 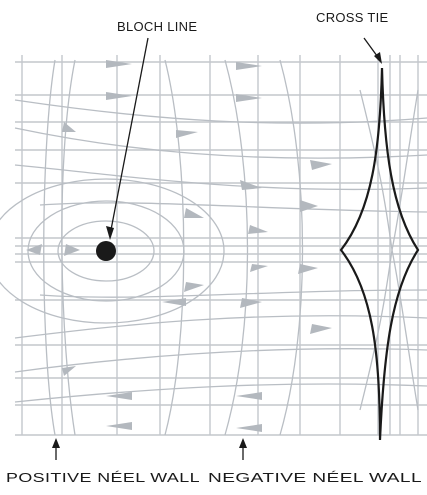 I want to click on cross-tie-pointer-head, so click(x=378, y=58).